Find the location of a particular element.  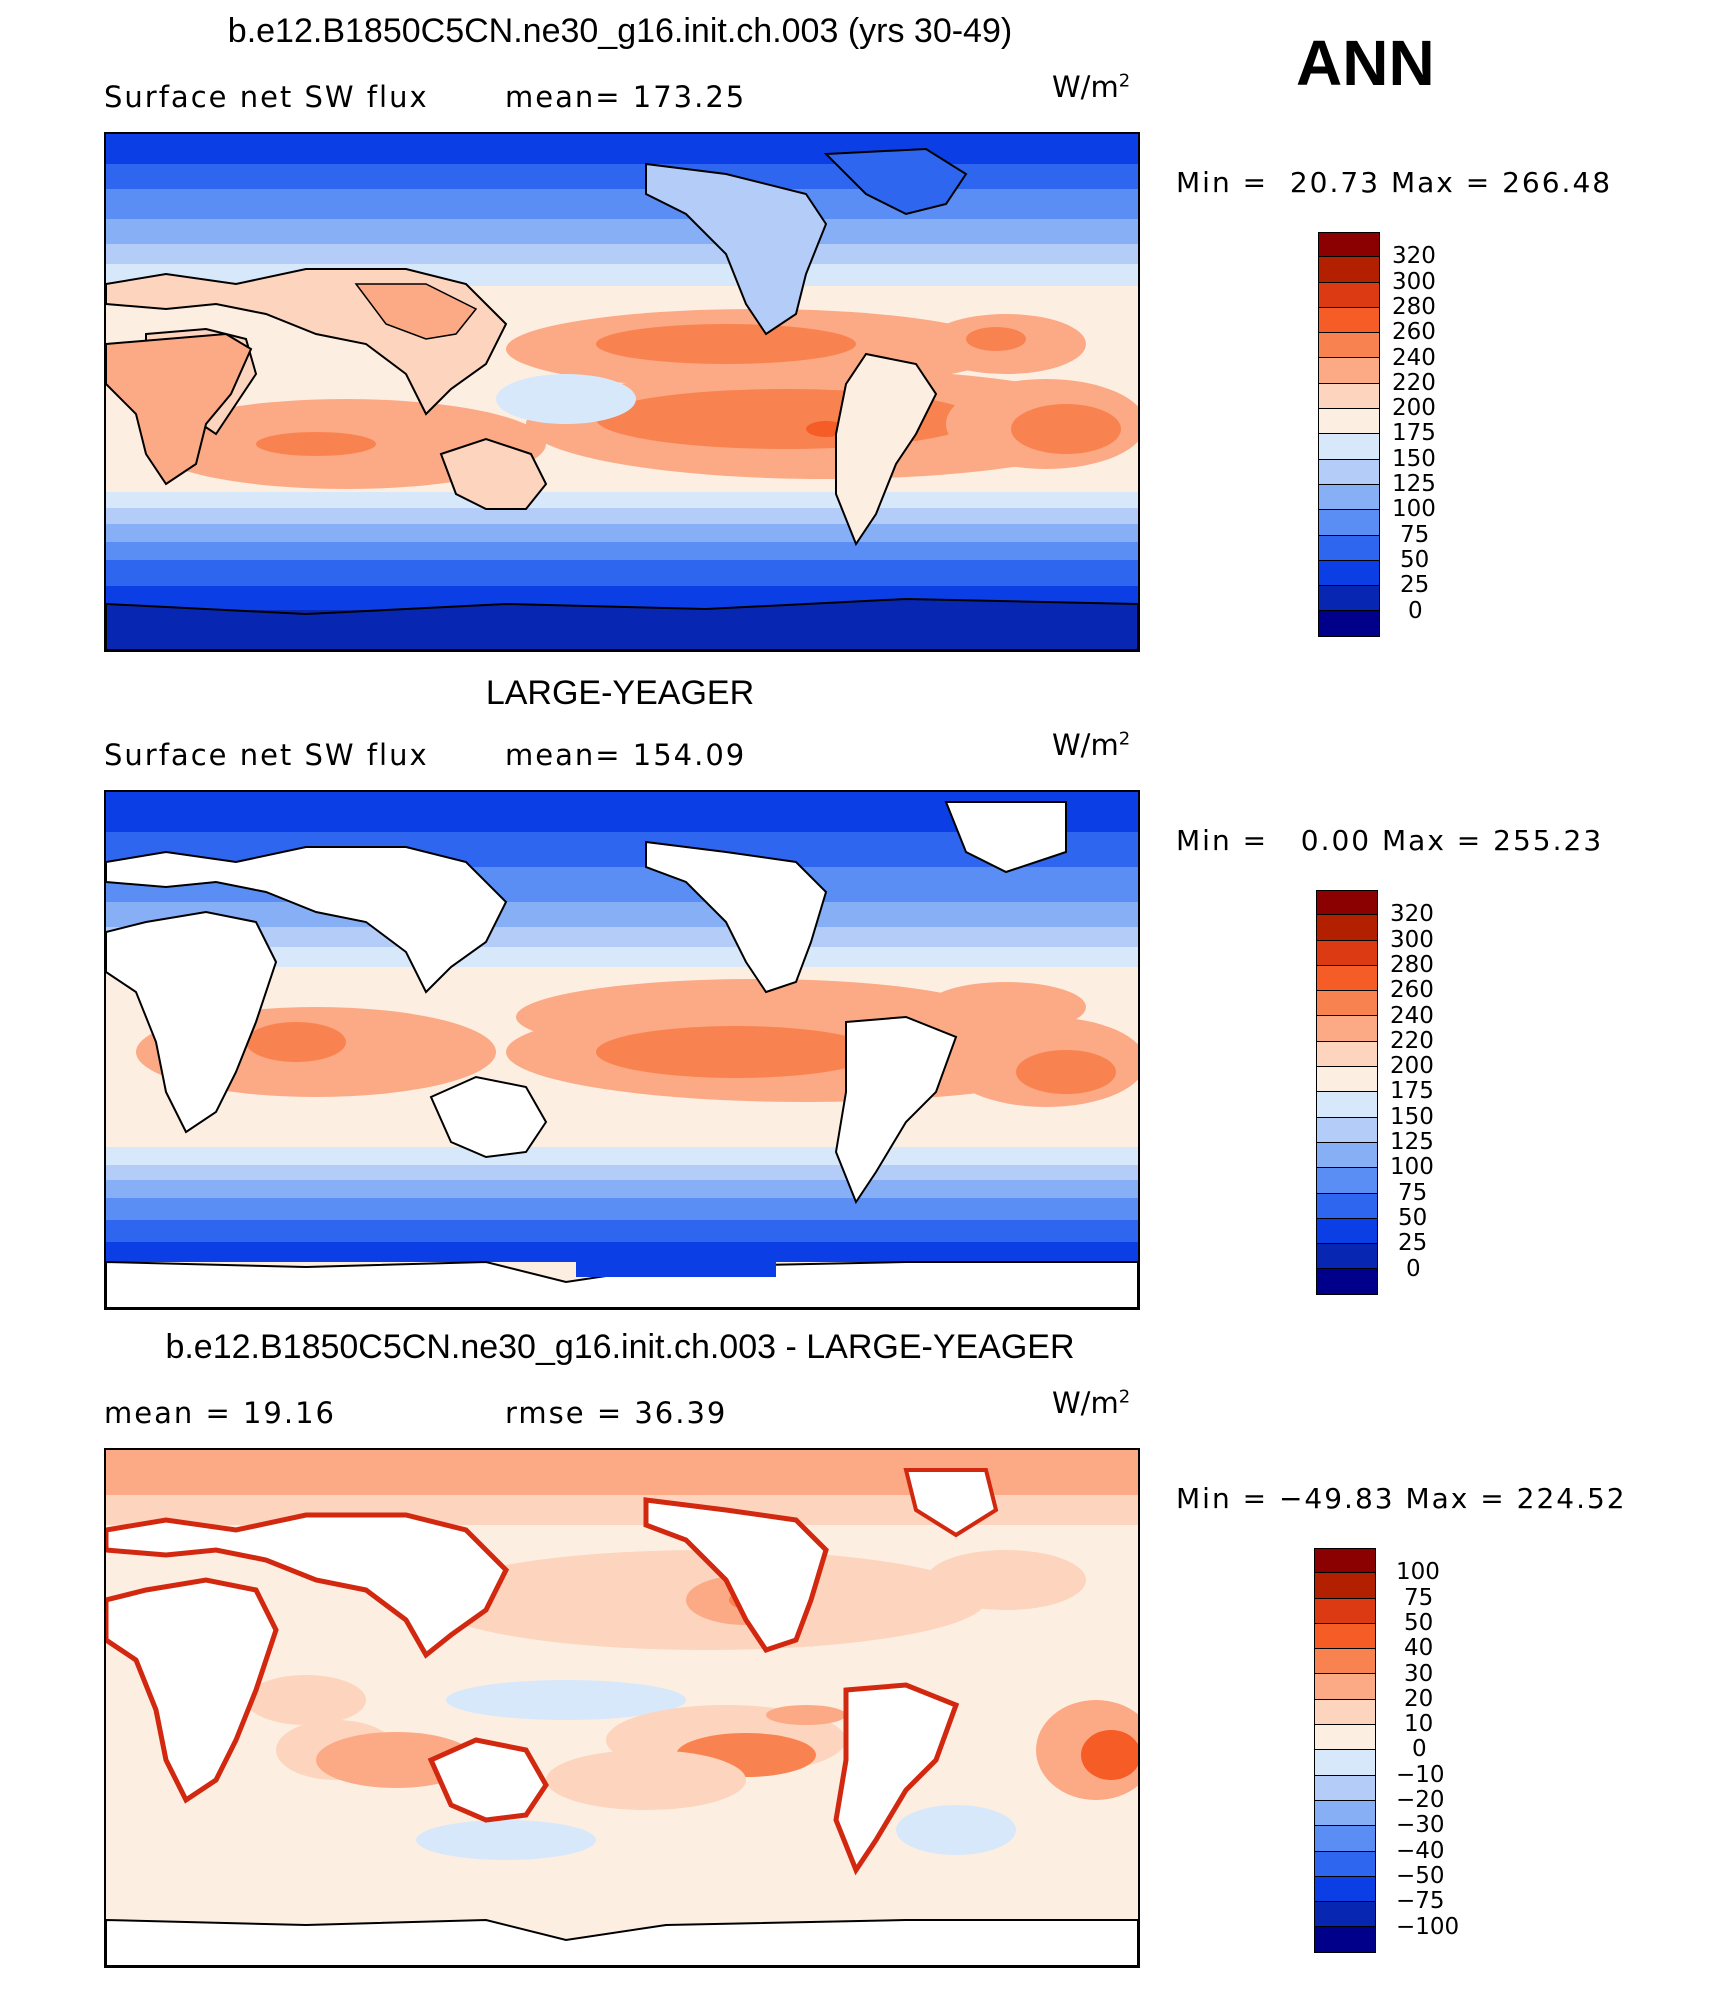

panel2-colorbar is located at coordinates (1347, 1092).